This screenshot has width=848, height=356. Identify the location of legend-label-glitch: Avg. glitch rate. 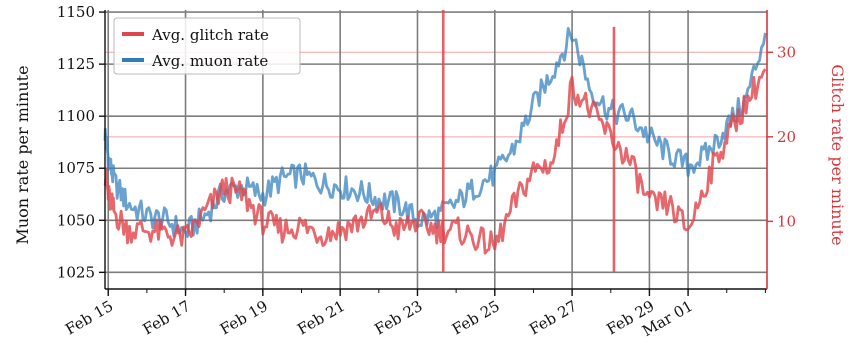
(210, 35).